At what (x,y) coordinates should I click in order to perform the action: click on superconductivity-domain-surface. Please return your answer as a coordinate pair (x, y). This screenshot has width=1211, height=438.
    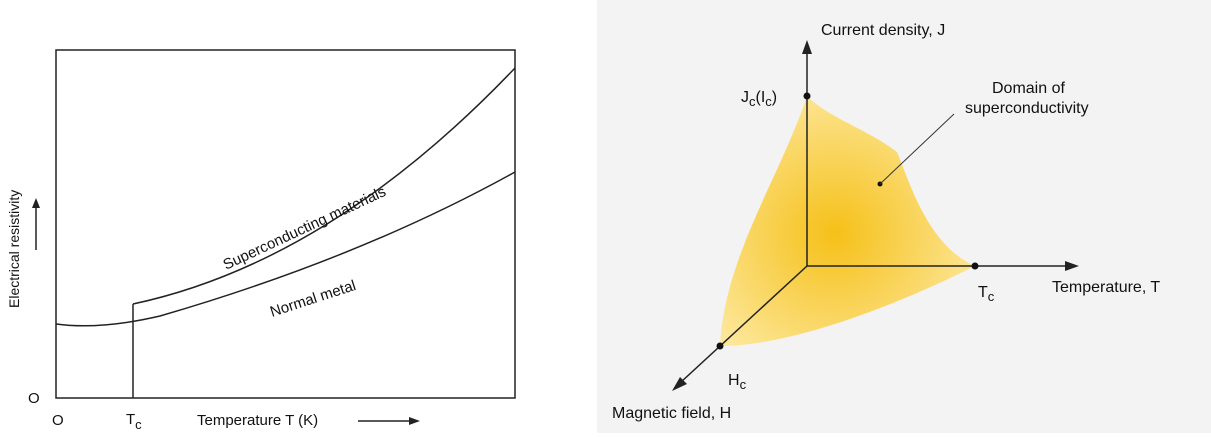
    Looking at the image, I should click on (847, 221).